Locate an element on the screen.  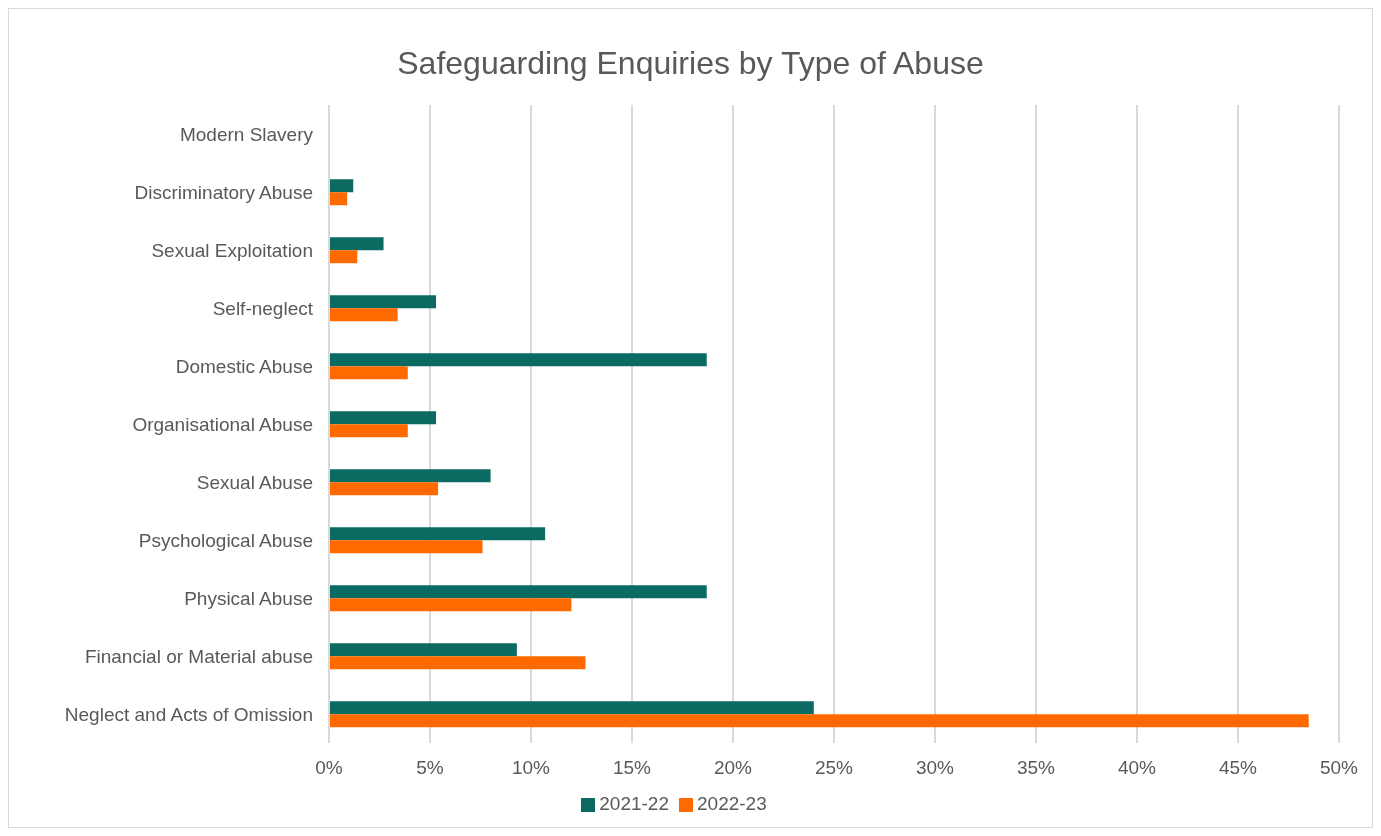
x-tick-label: 30% is located at coordinates (935, 768).